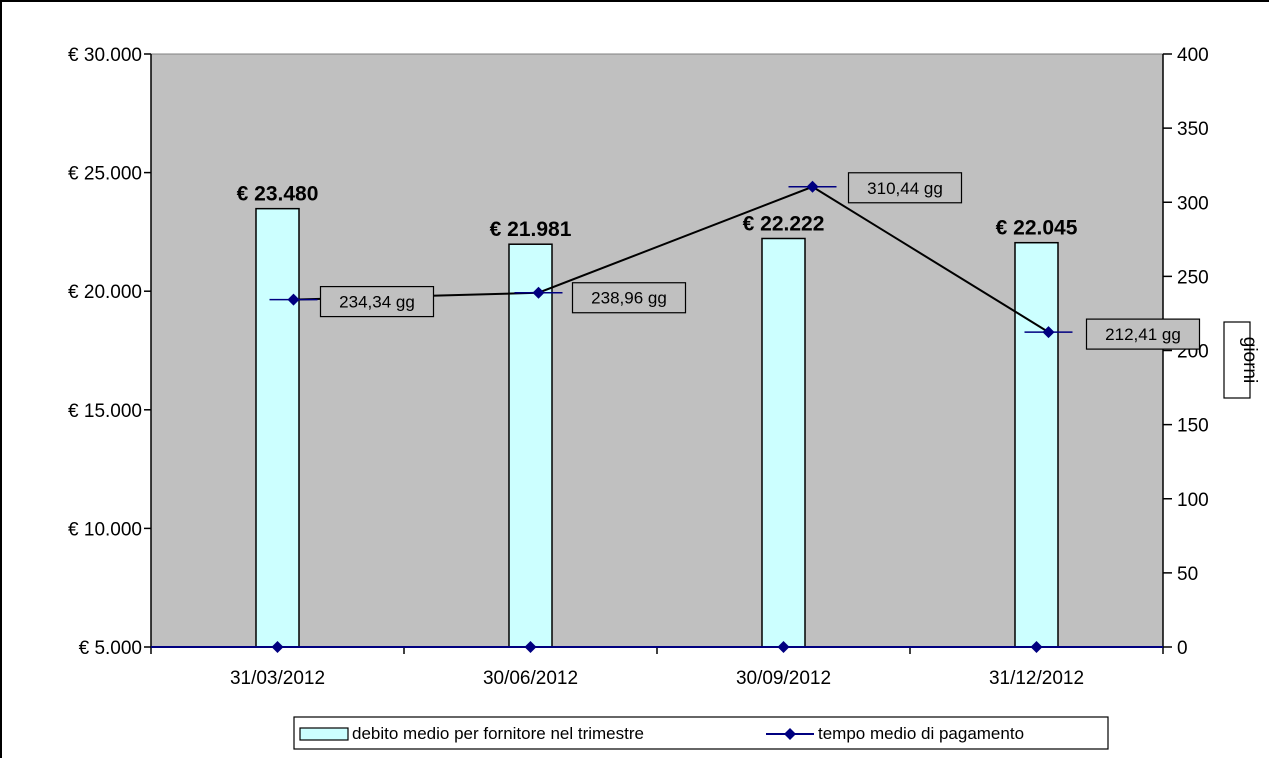  Describe the element at coordinates (1249, 360) in the screenshot. I see `right-axis-title: giorni` at that location.